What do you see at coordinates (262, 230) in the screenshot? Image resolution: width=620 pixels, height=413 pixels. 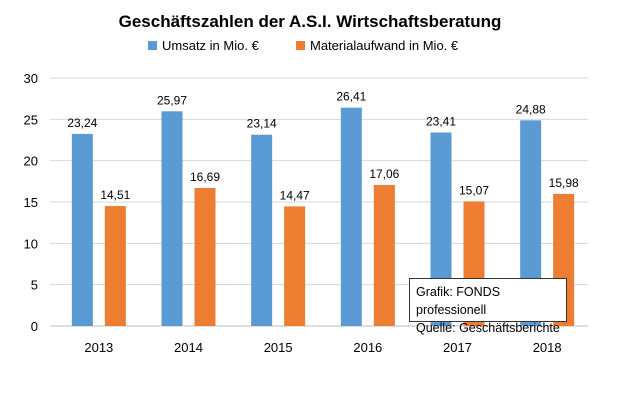 I see `bar-umsatz-2015` at bounding box center [262, 230].